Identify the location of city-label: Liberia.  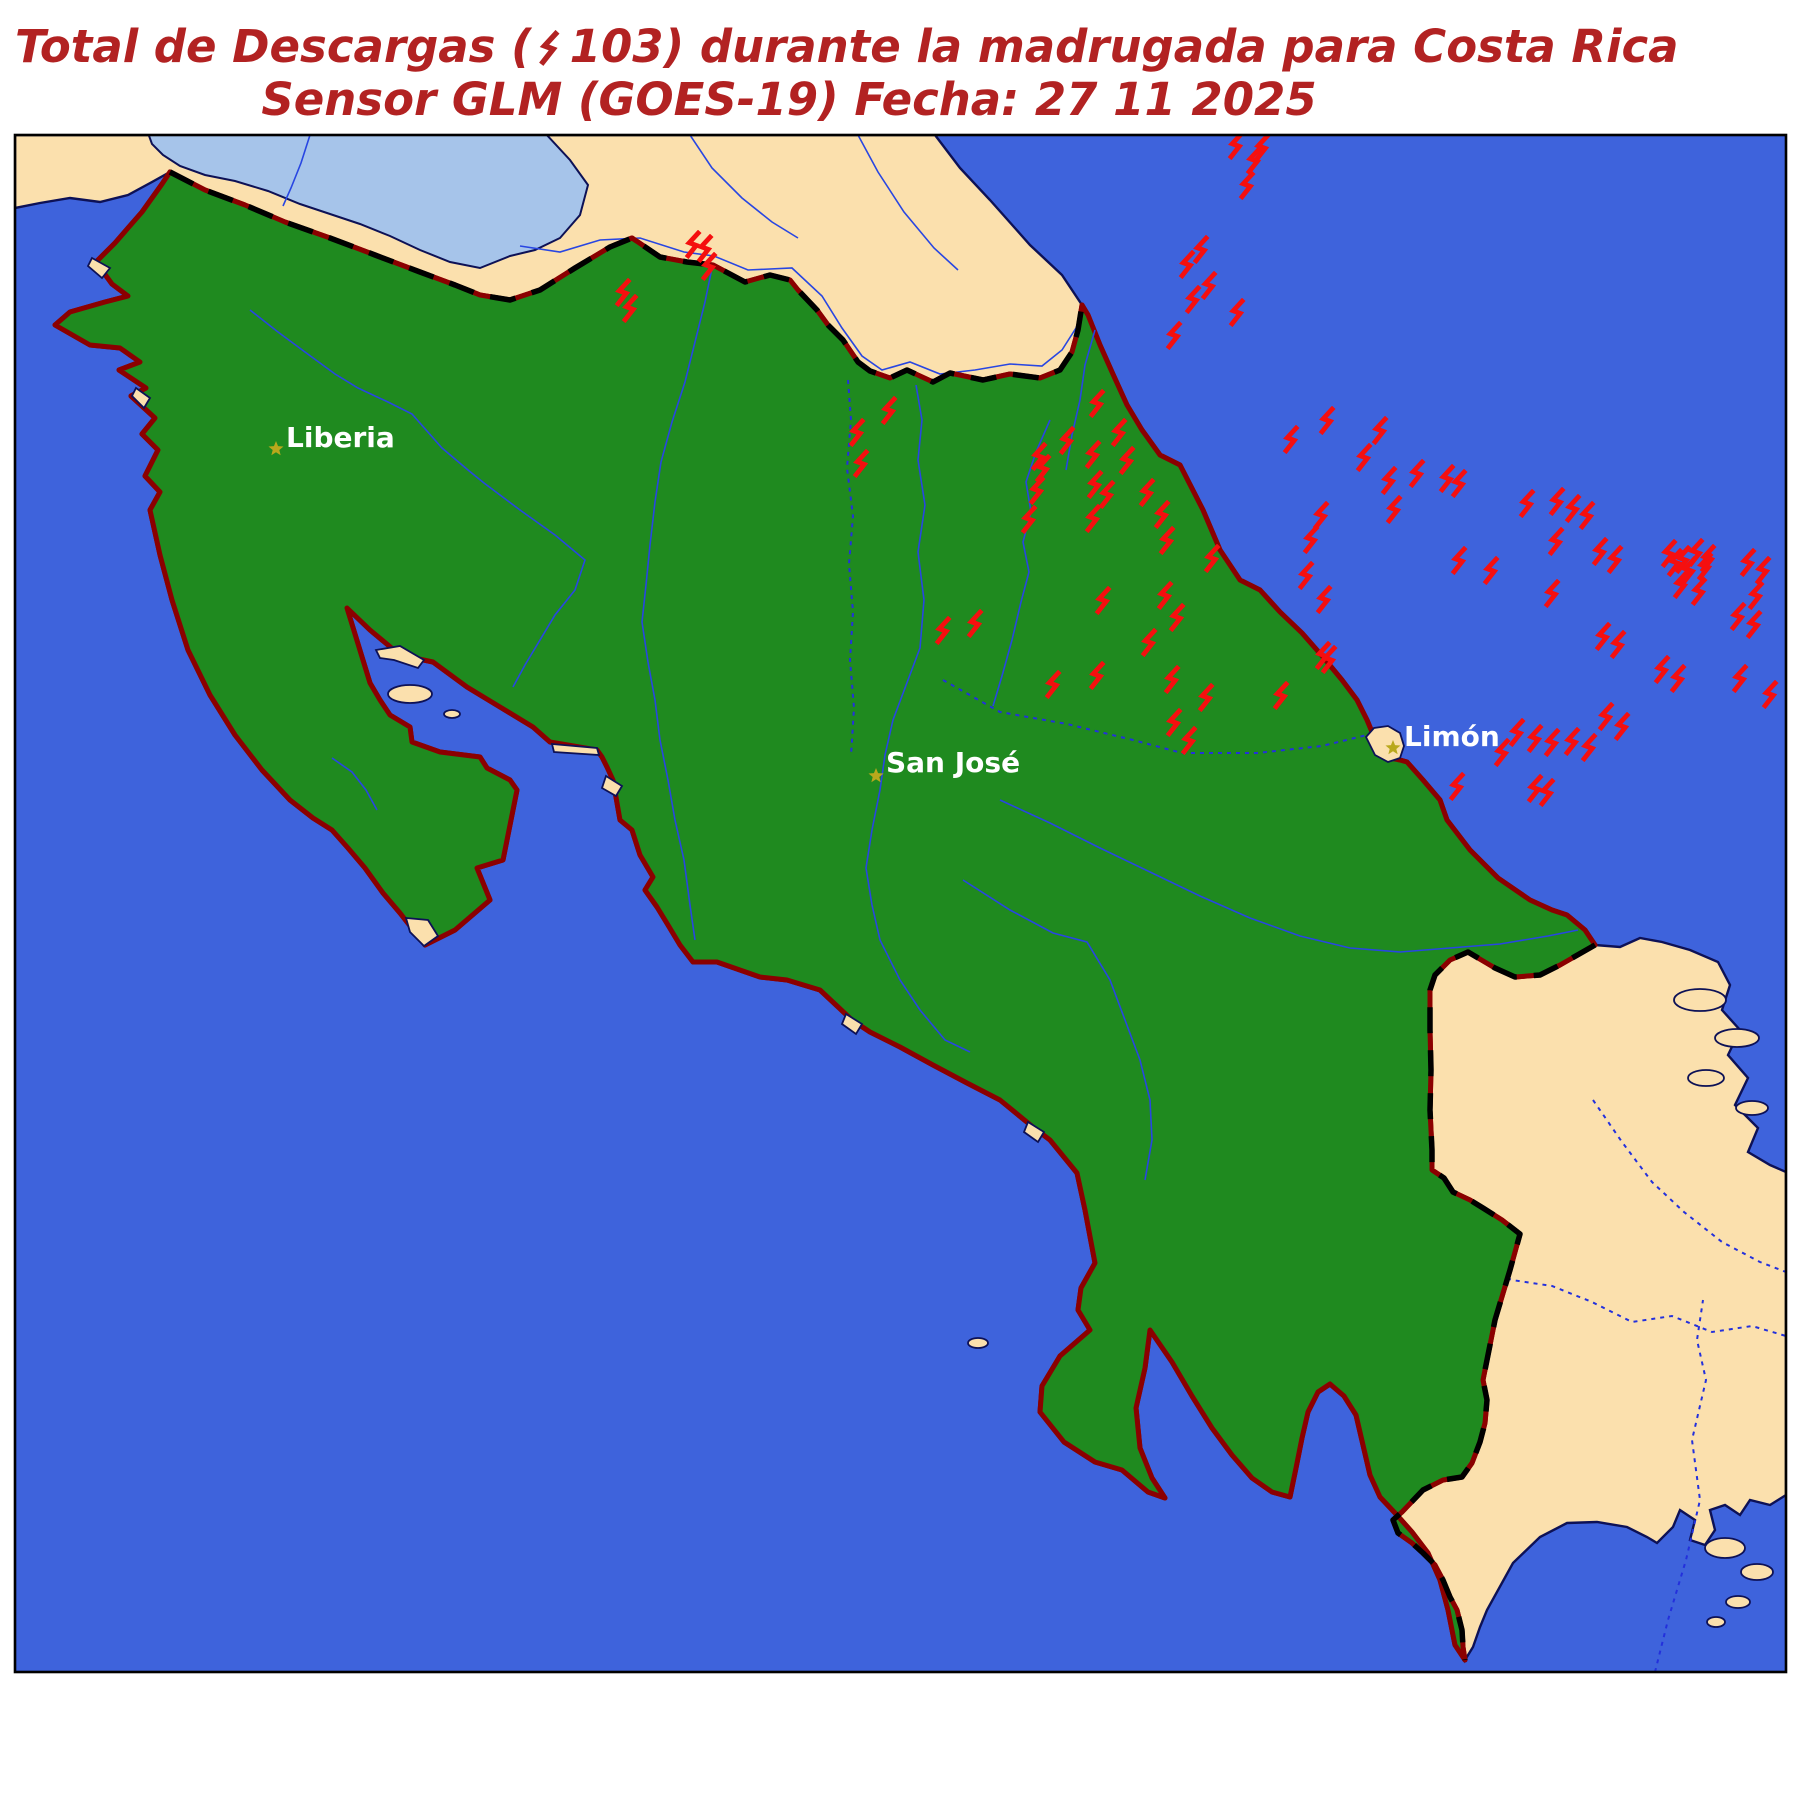
(340, 437).